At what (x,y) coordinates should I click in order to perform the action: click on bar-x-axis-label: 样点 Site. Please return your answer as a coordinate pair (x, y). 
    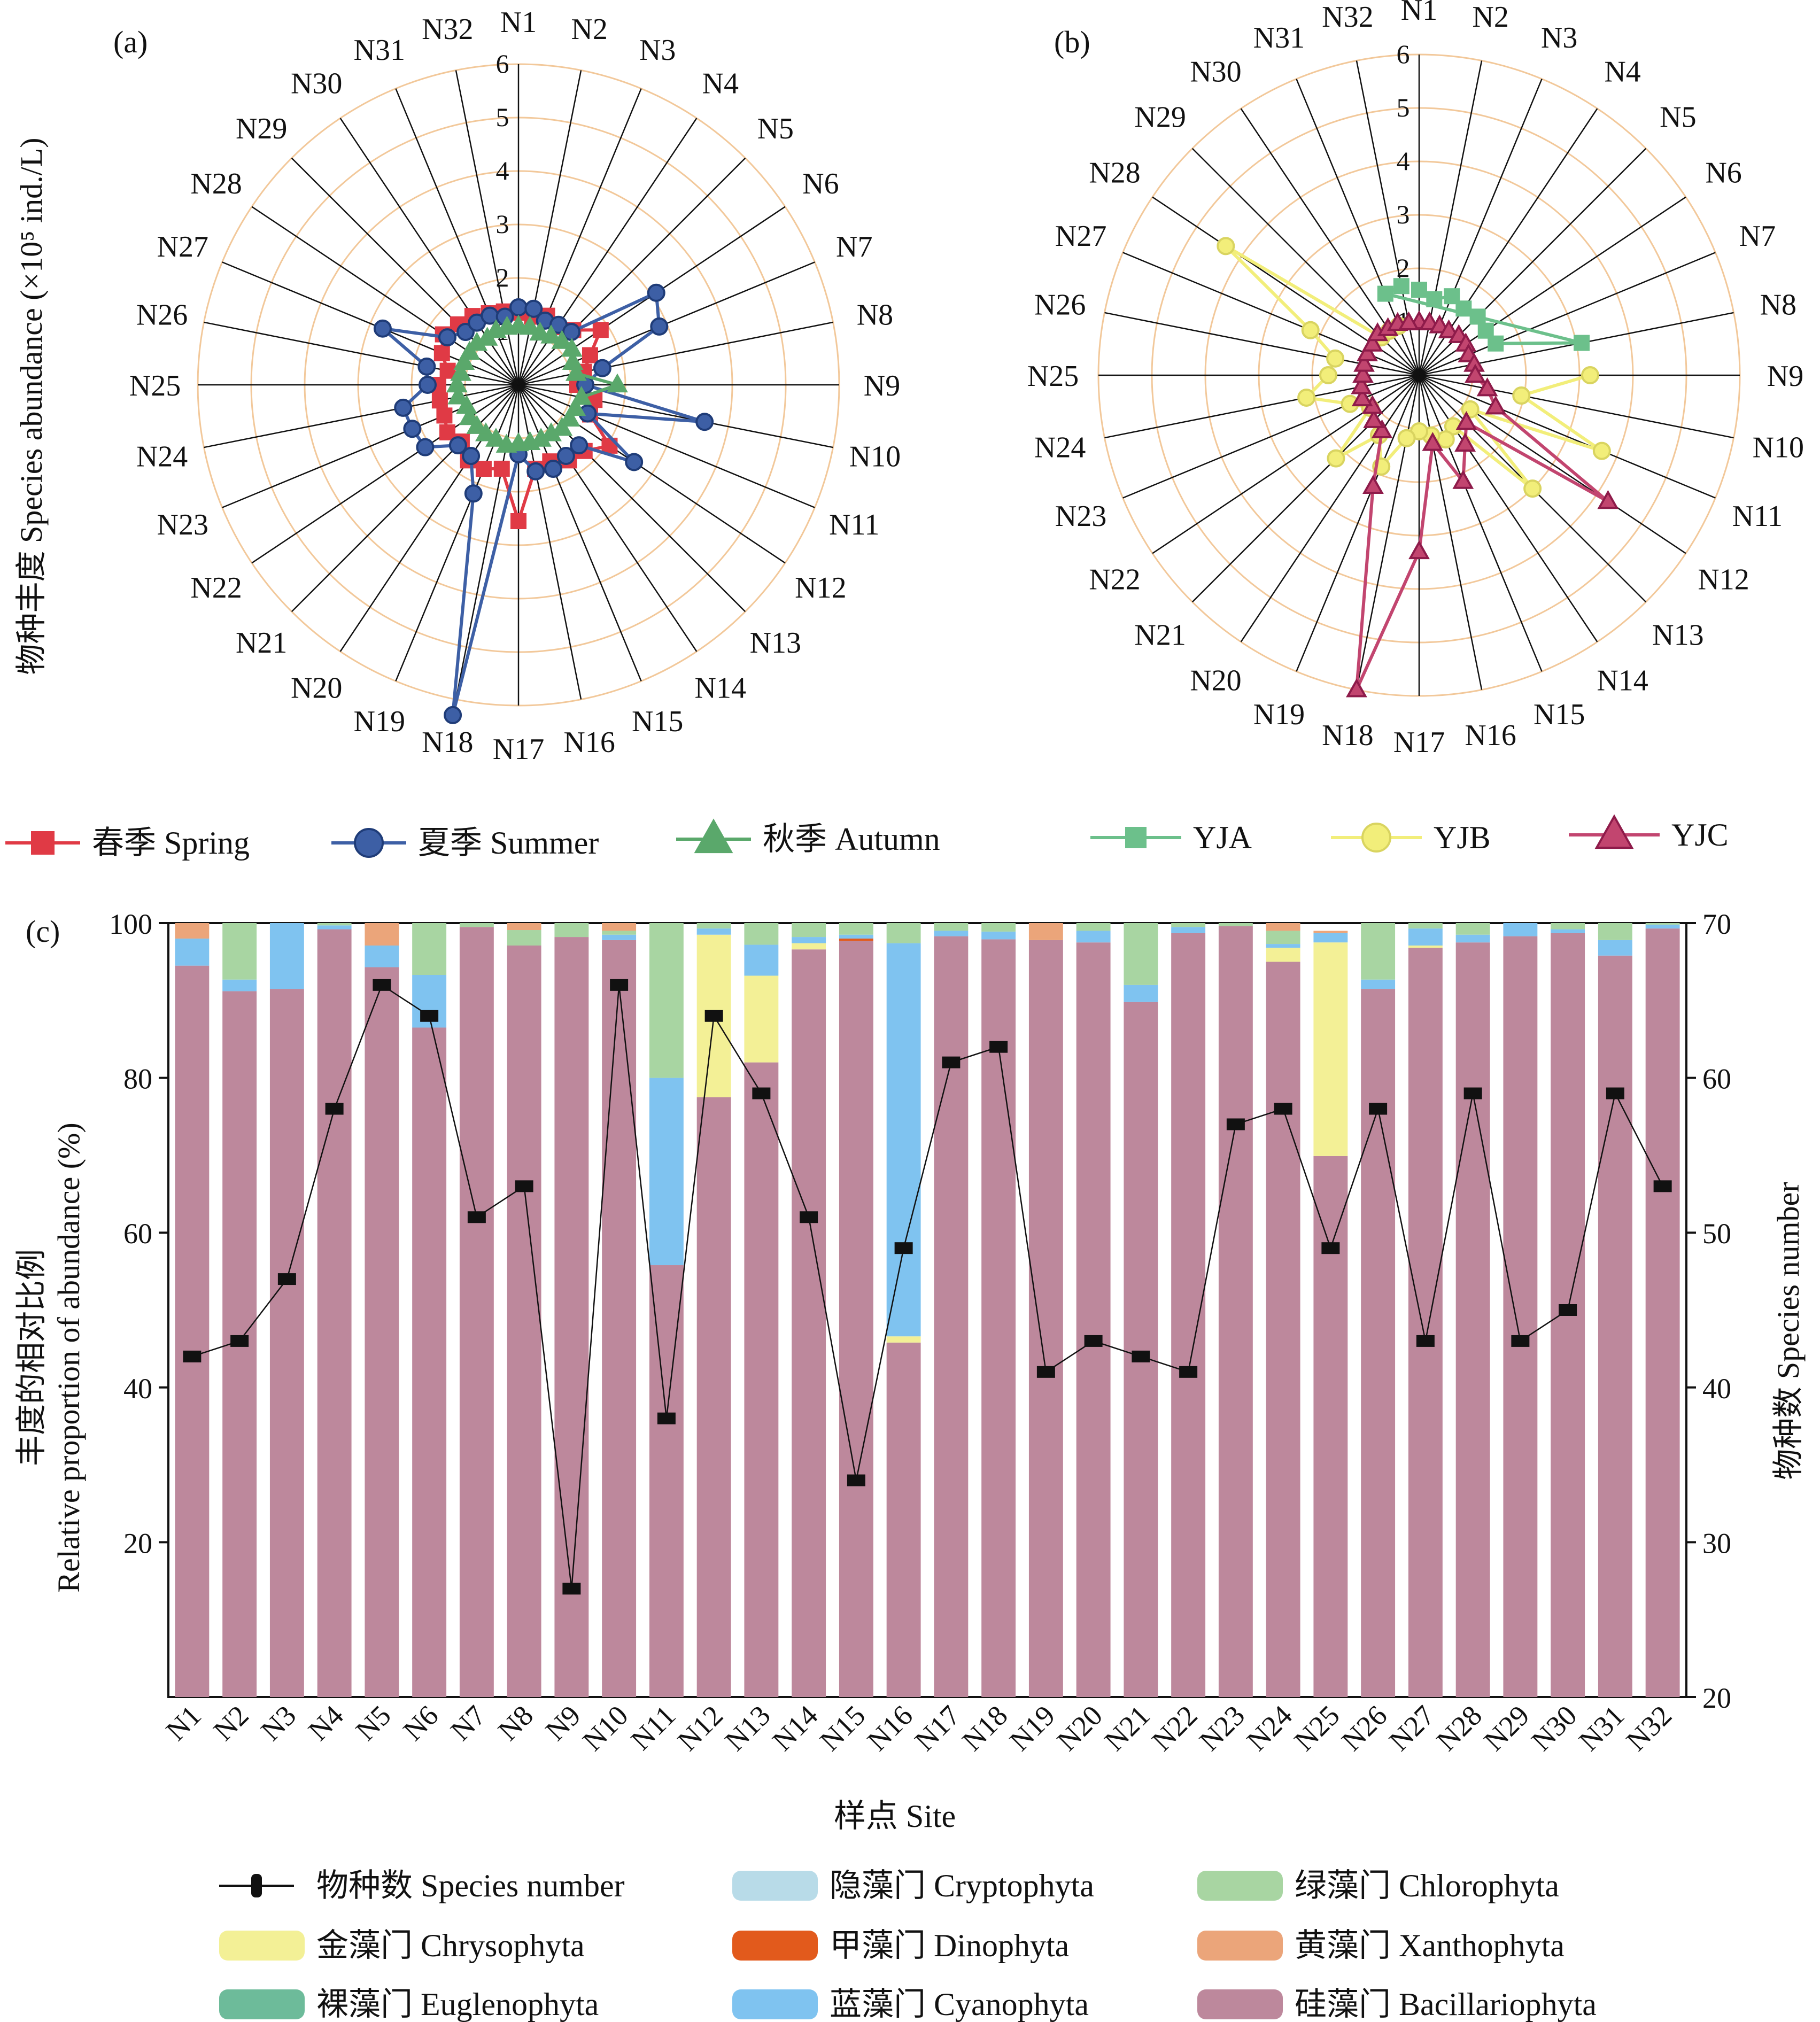
    Looking at the image, I should click on (895, 1816).